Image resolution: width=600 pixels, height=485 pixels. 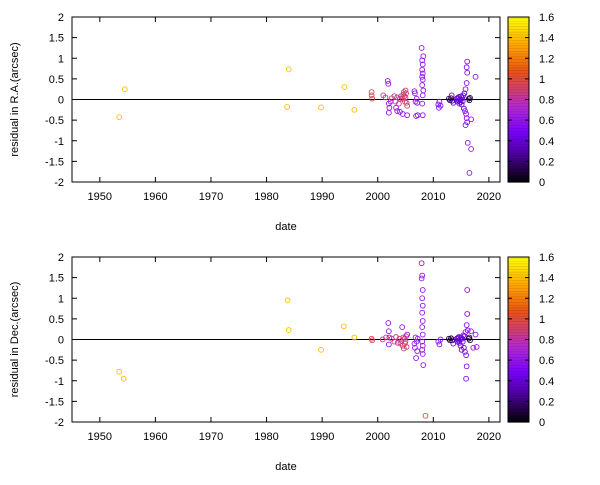 What do you see at coordinates (546, 258) in the screenshot?
I see `colorbar-tick-label: 1.6` at bounding box center [546, 258].